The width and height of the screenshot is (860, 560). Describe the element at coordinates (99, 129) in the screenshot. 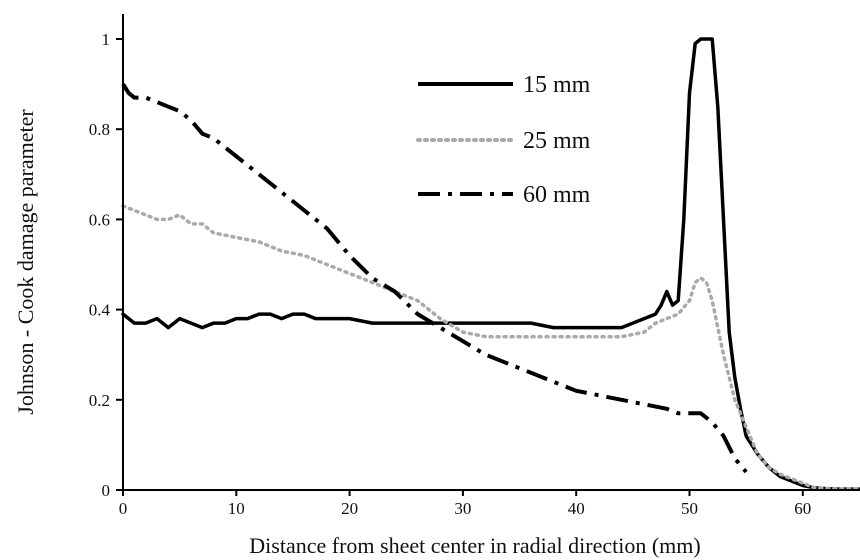

I see `y-tick-label: 0.8` at that location.